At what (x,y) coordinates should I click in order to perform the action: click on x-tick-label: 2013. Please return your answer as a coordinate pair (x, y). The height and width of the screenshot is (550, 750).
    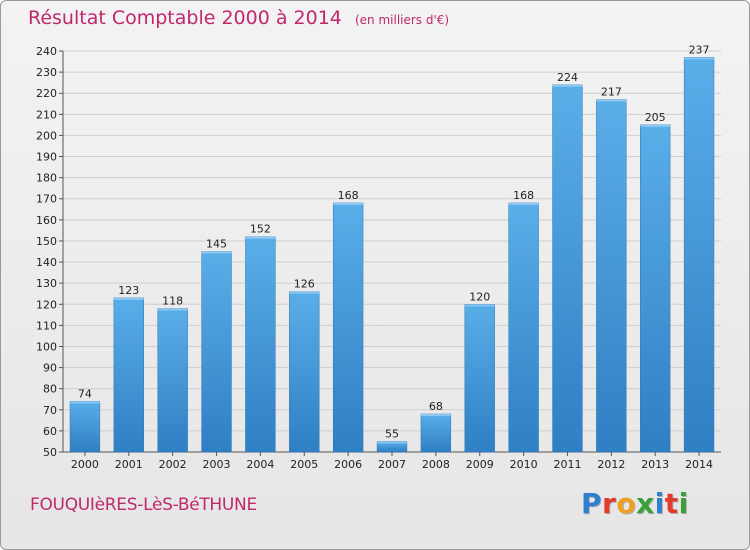
    Looking at the image, I should click on (655, 464).